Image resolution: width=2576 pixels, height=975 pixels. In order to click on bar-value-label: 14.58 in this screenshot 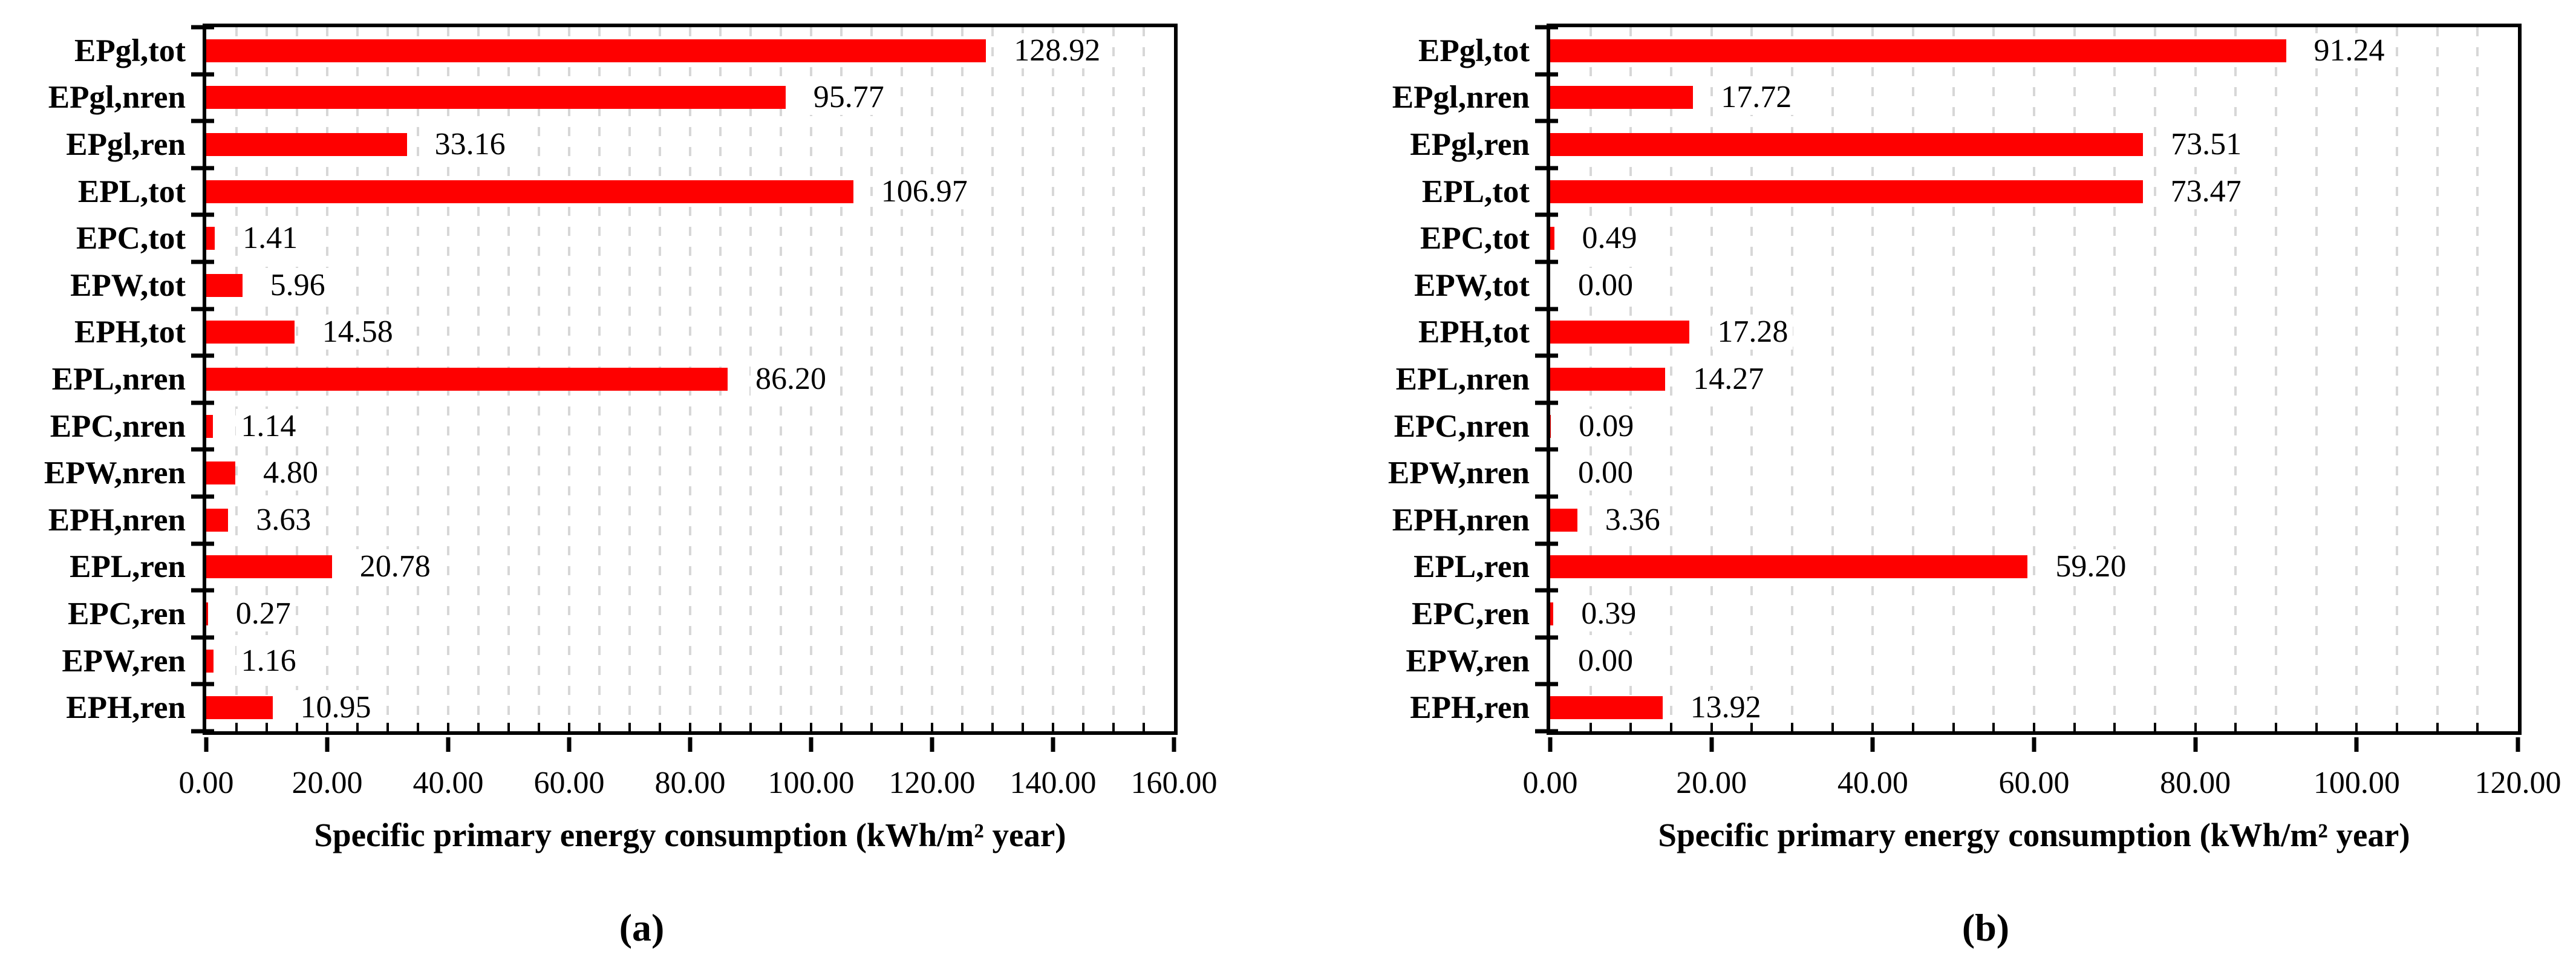, I will do `click(357, 332)`.